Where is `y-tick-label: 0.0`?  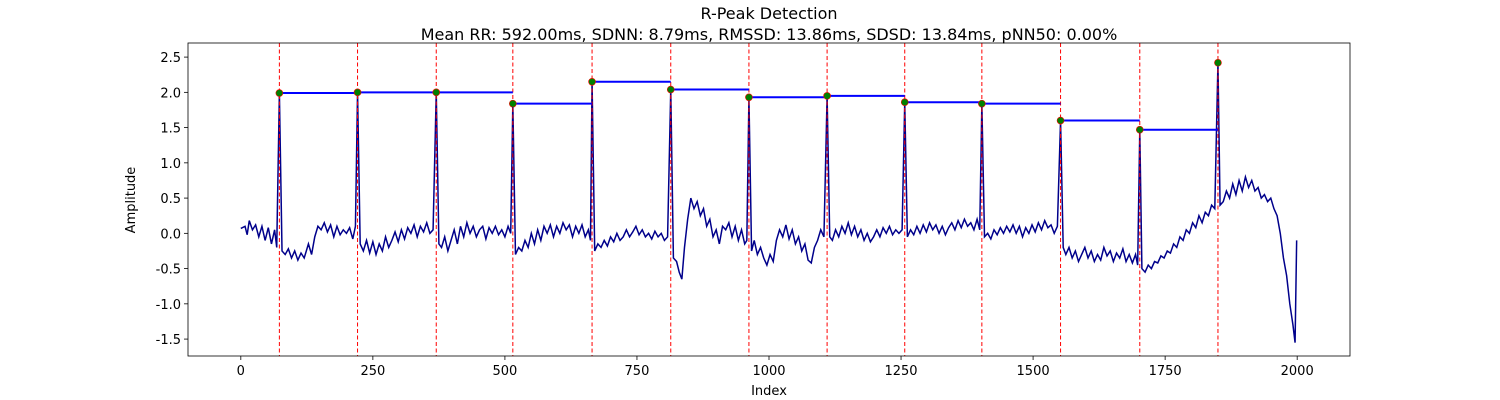 y-tick-label: 0.0 is located at coordinates (170, 234).